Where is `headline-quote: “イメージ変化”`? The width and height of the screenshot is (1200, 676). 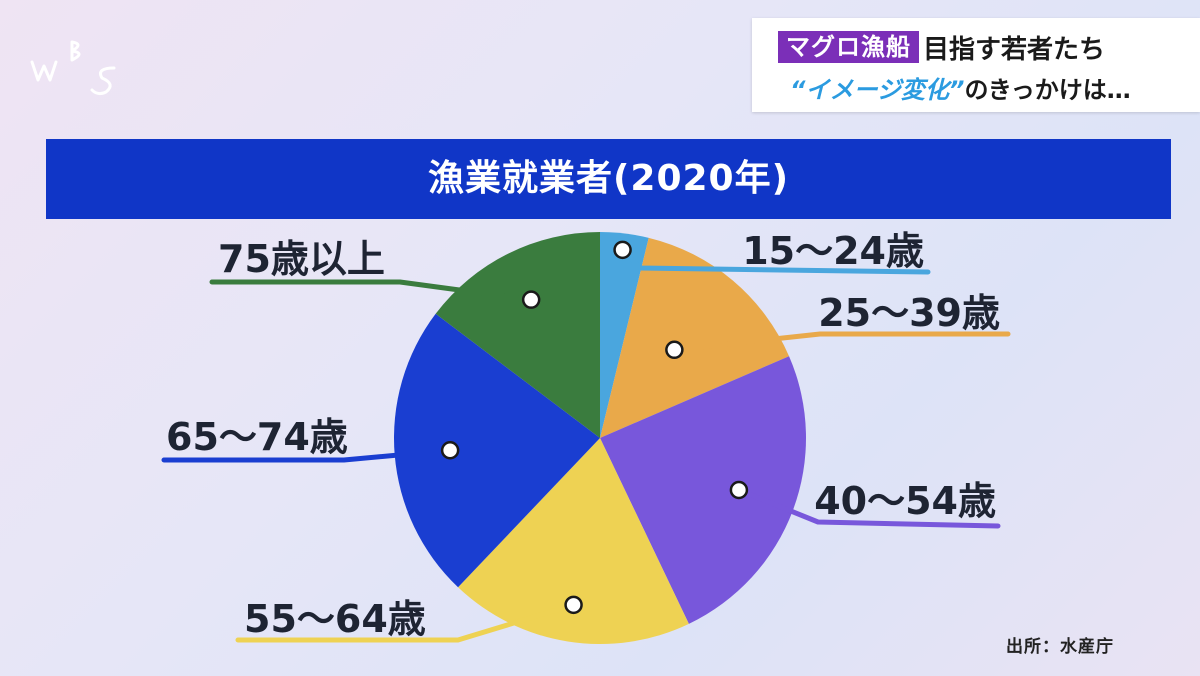
headline-quote: “イメージ変化” is located at coordinates (877, 90).